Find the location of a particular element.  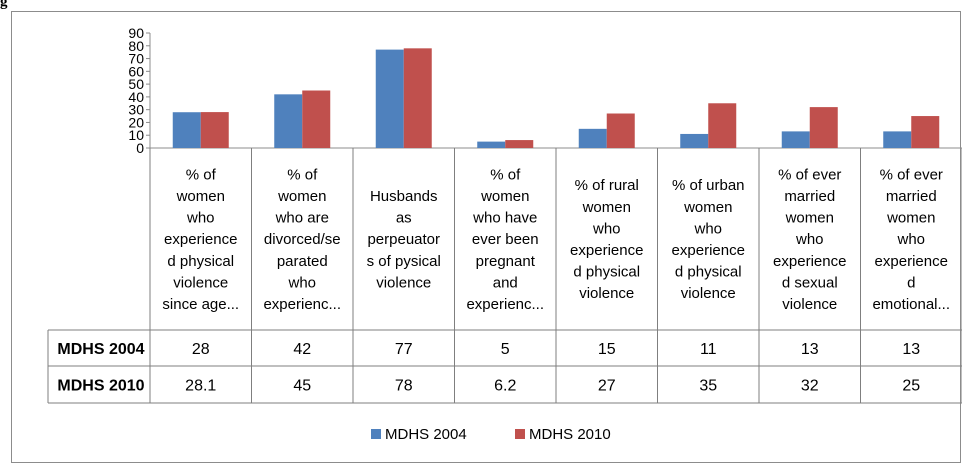

legend: MDHS 2004 MDHS 2010 is located at coordinates (491, 434).